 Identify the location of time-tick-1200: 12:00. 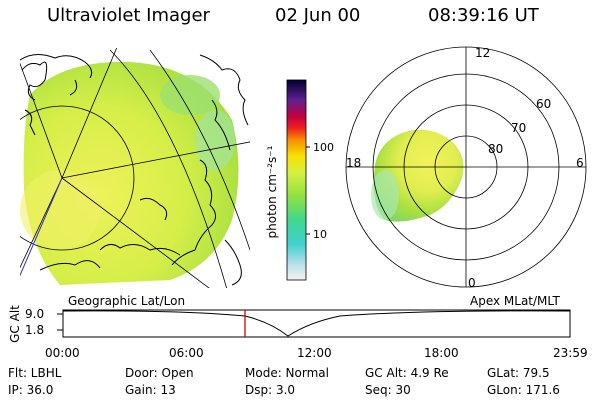
(314, 353).